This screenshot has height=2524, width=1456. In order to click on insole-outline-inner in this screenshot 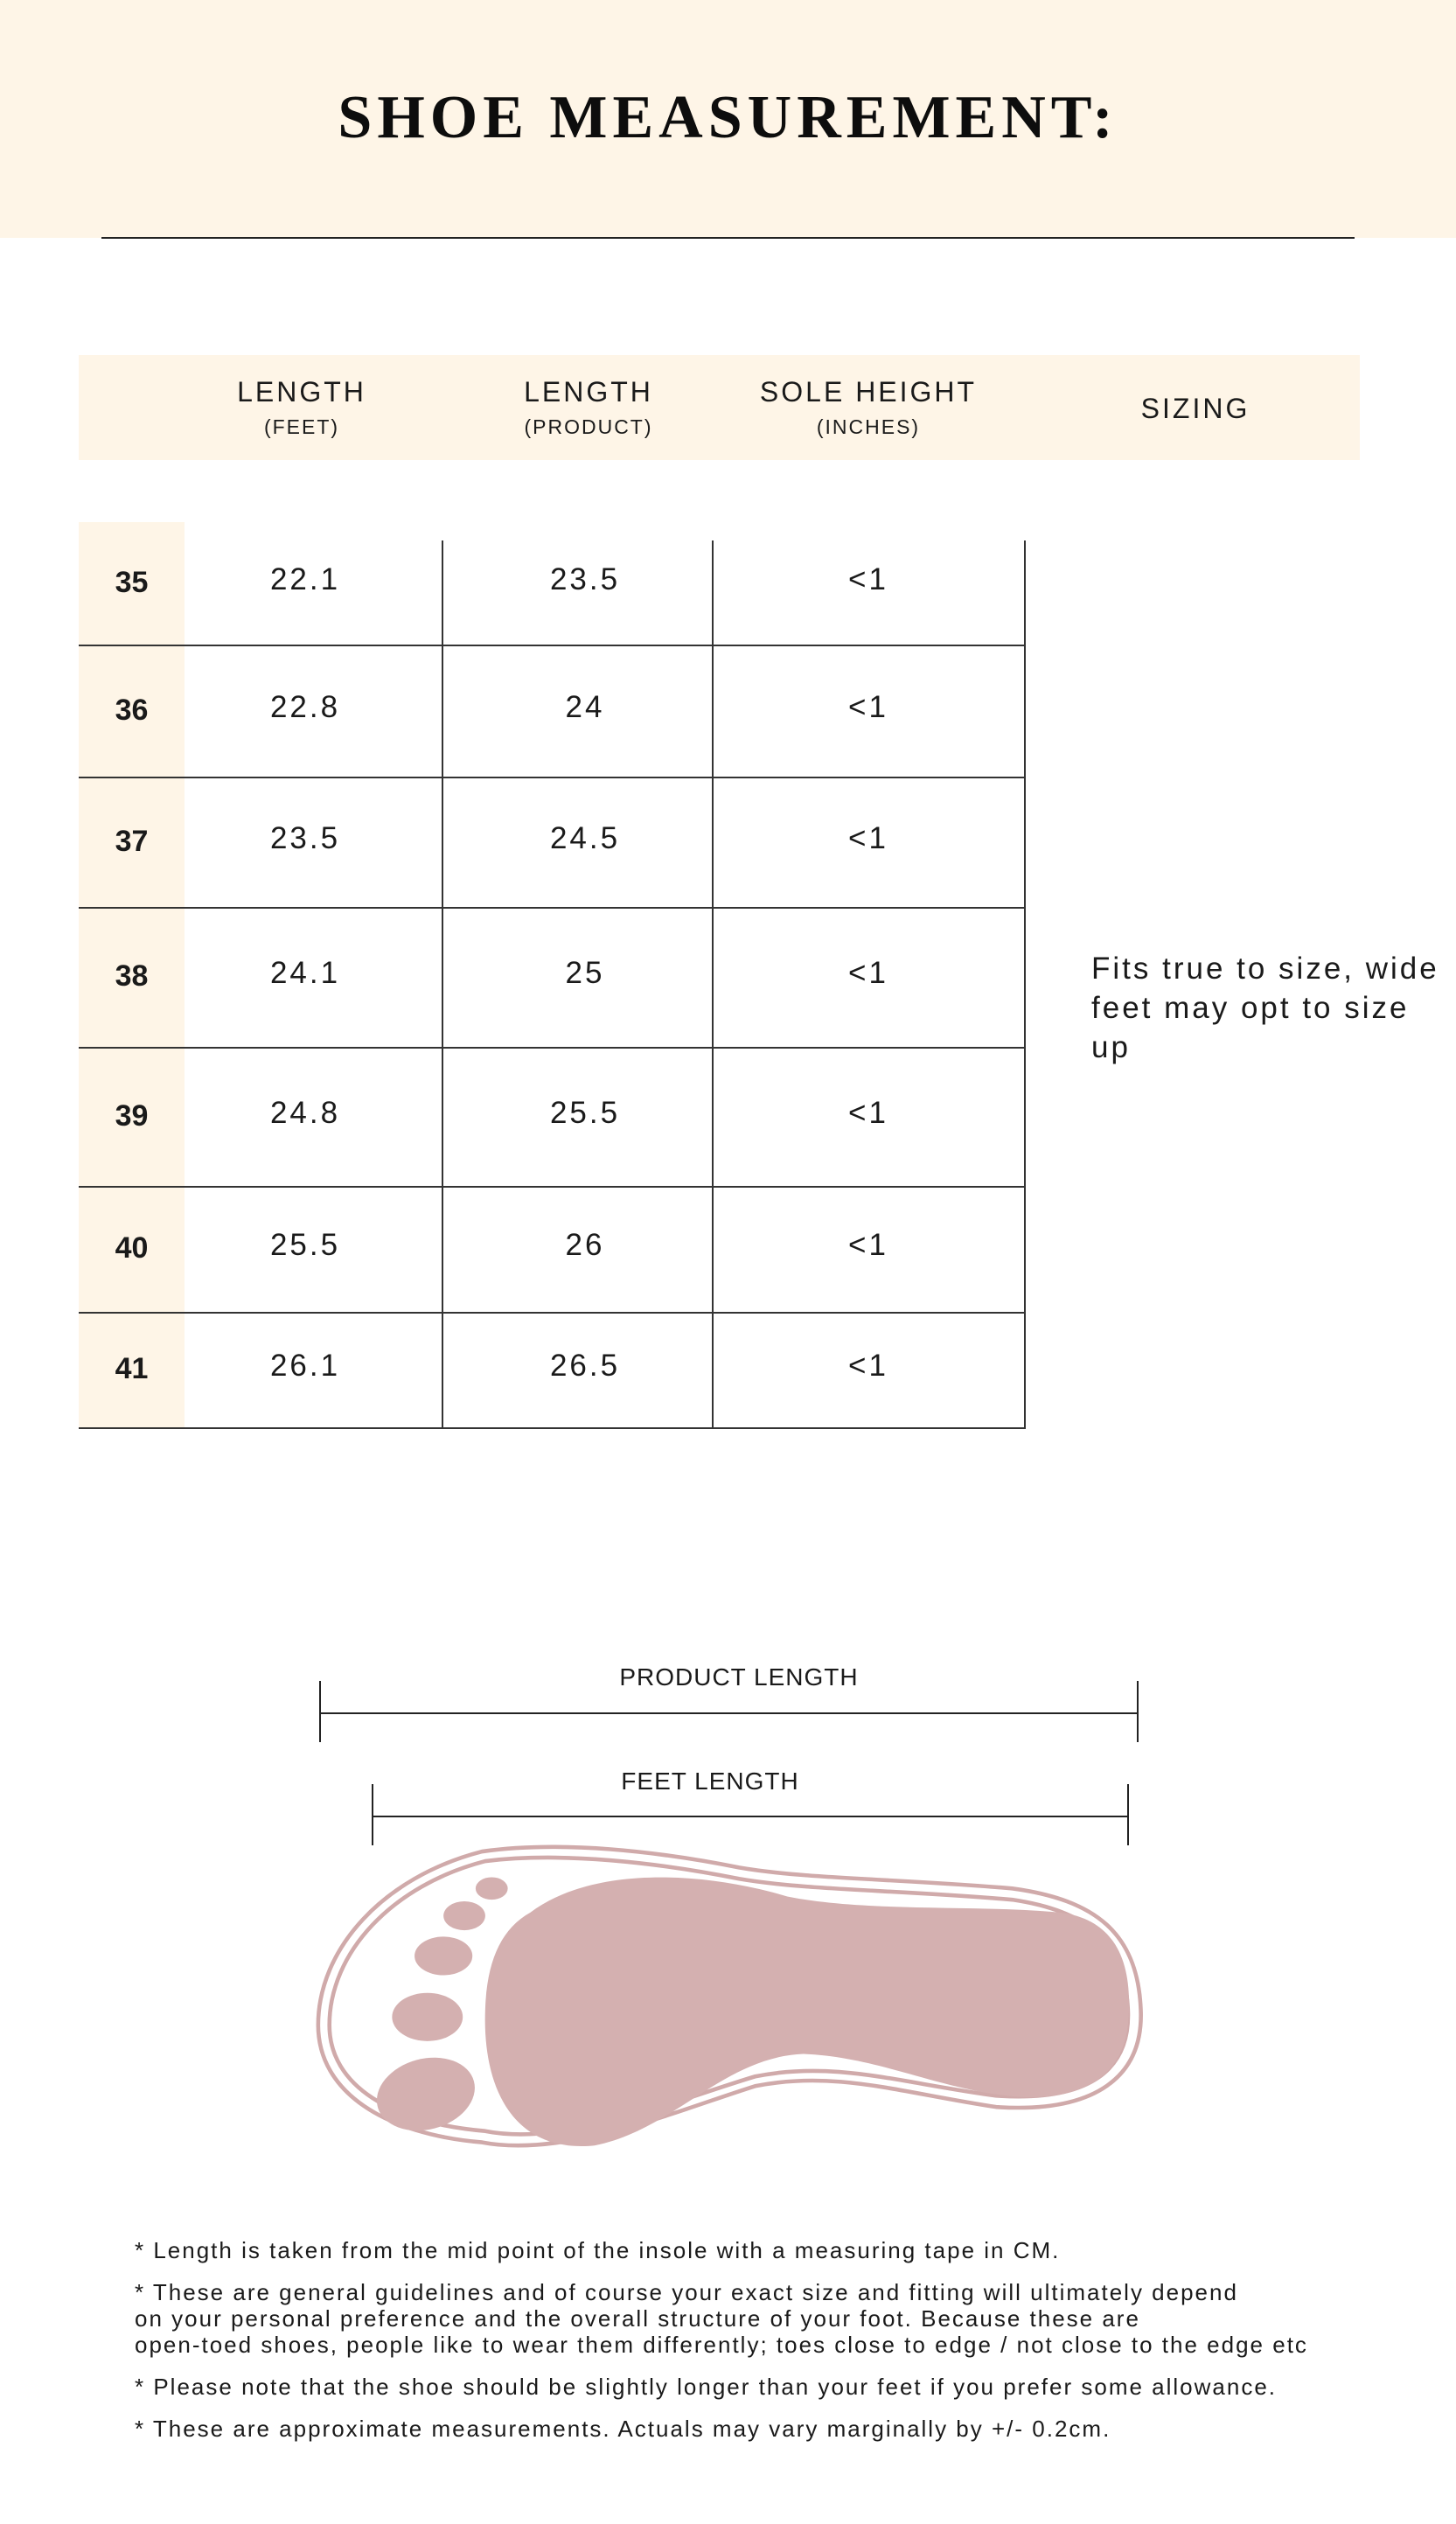, I will do `click(729, 1996)`.